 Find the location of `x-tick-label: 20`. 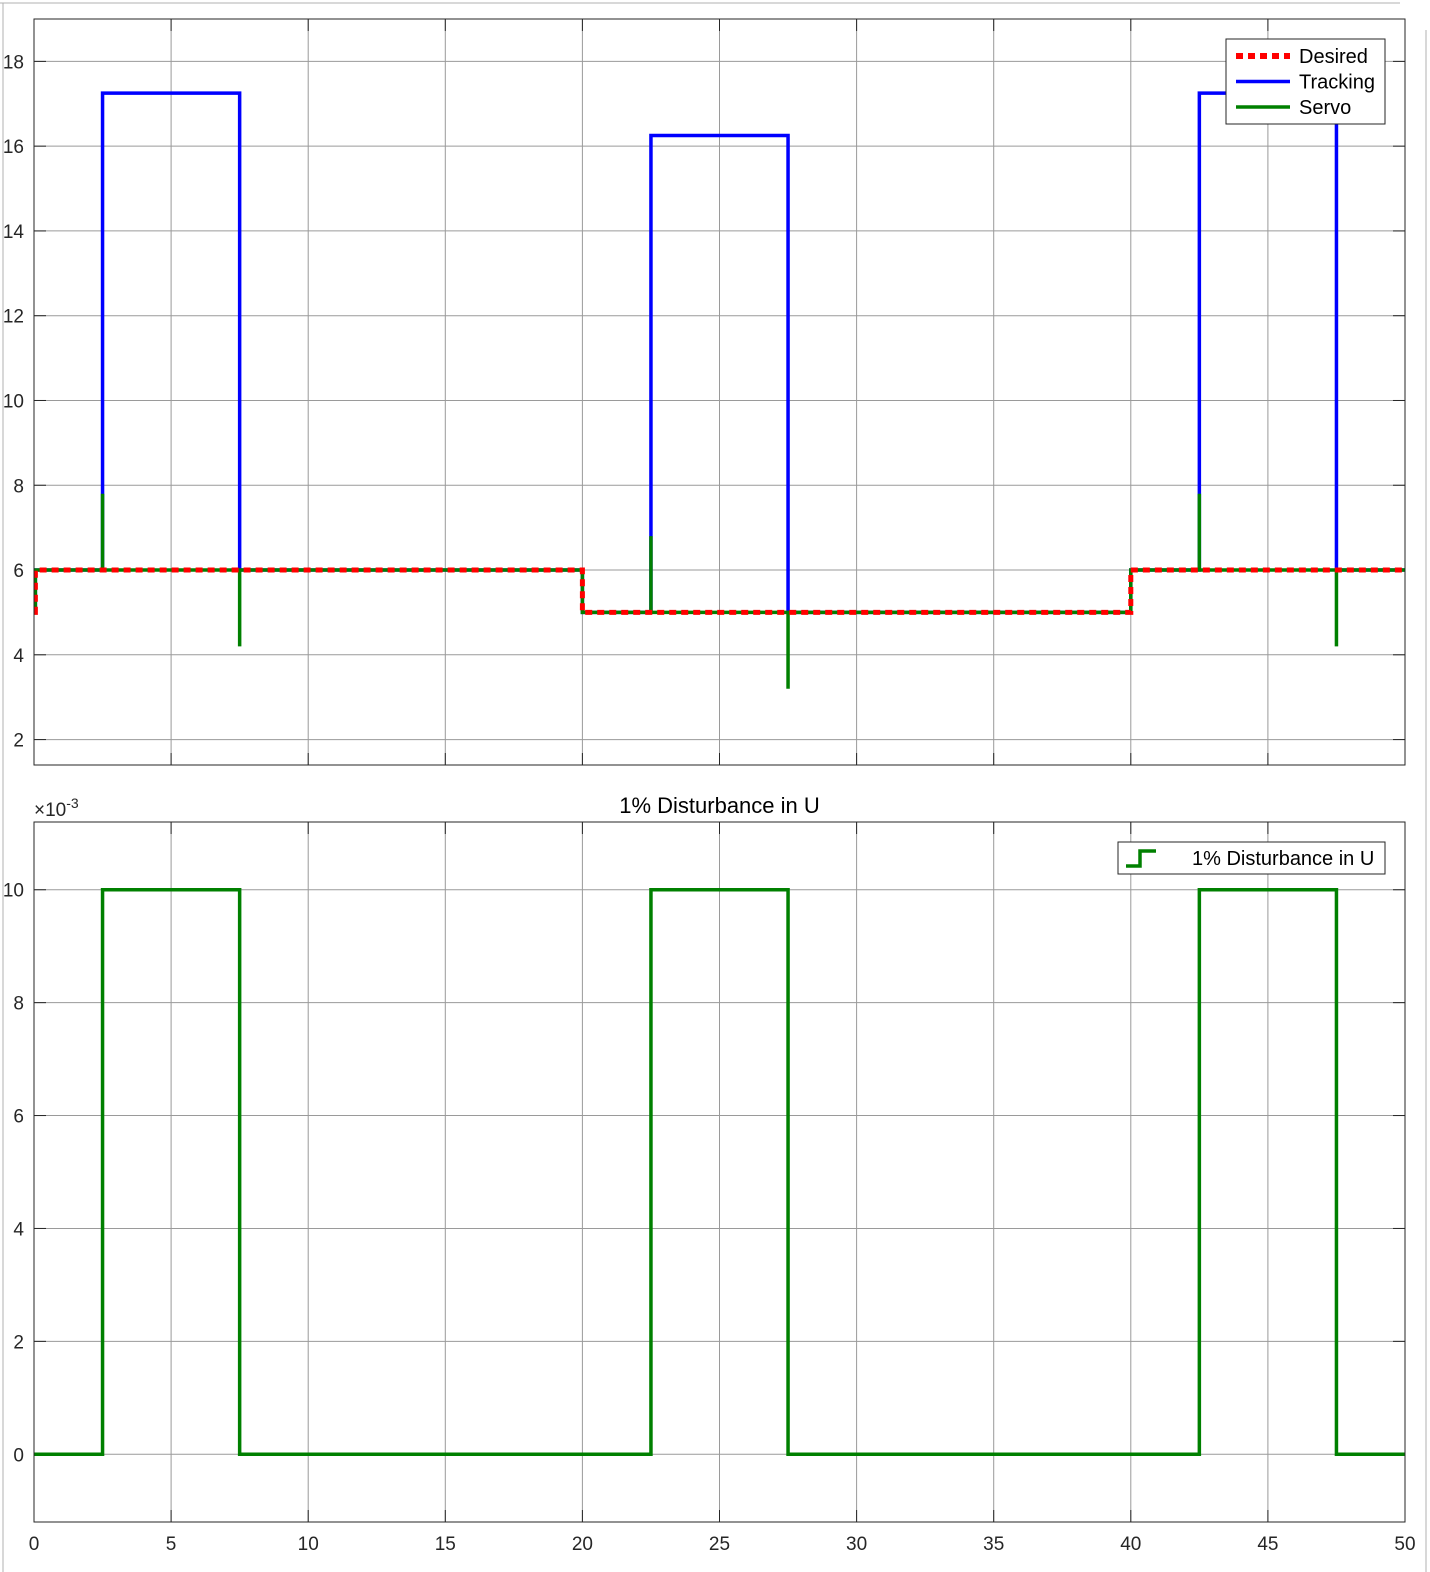

x-tick-label: 20 is located at coordinates (582, 1544).